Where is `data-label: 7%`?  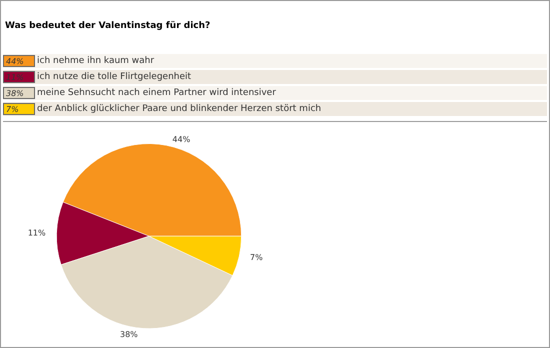
data-label: 7% is located at coordinates (257, 257).